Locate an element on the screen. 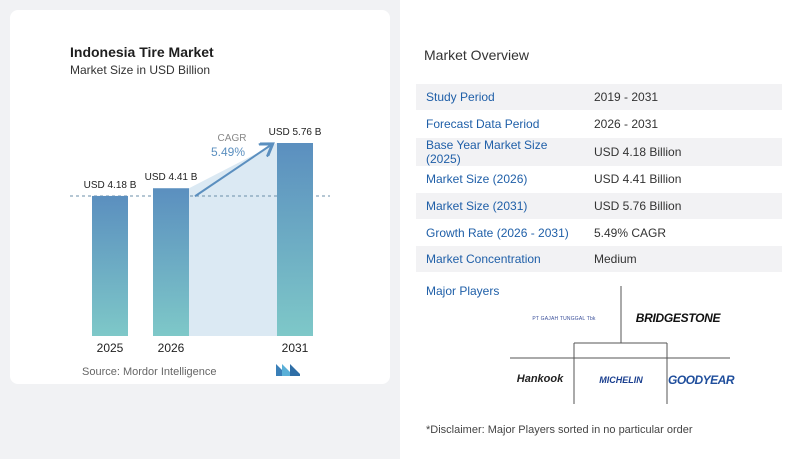 This screenshot has height=459, width=800. category-label-2025: 2025 is located at coordinates (110, 348).